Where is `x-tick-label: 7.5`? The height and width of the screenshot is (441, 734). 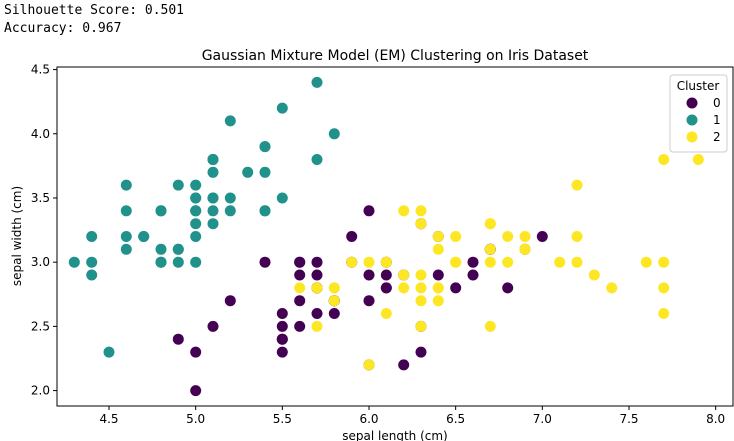 x-tick-label: 7.5 is located at coordinates (628, 419).